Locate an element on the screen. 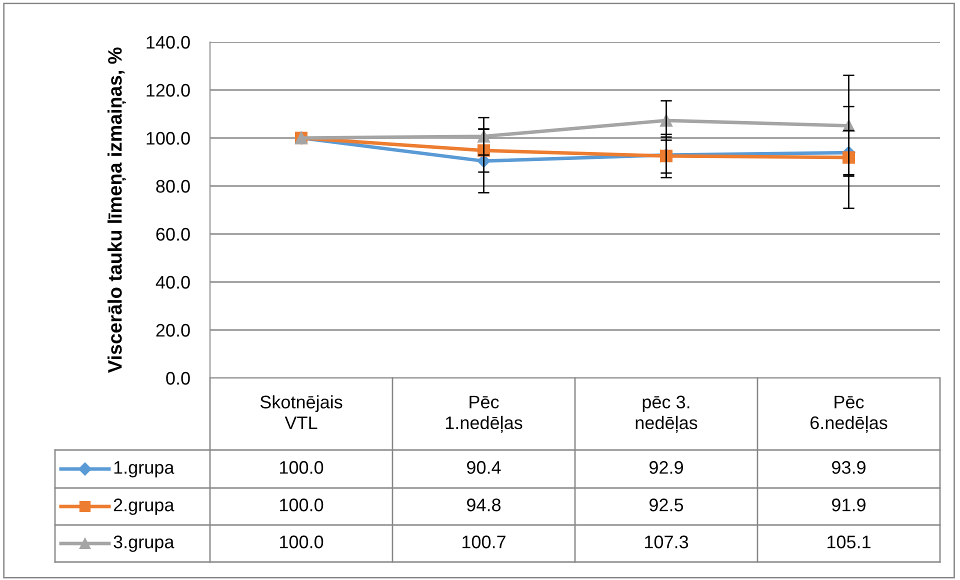 This screenshot has height=580, width=960. y-tick-label: 40.0 is located at coordinates (173, 282).